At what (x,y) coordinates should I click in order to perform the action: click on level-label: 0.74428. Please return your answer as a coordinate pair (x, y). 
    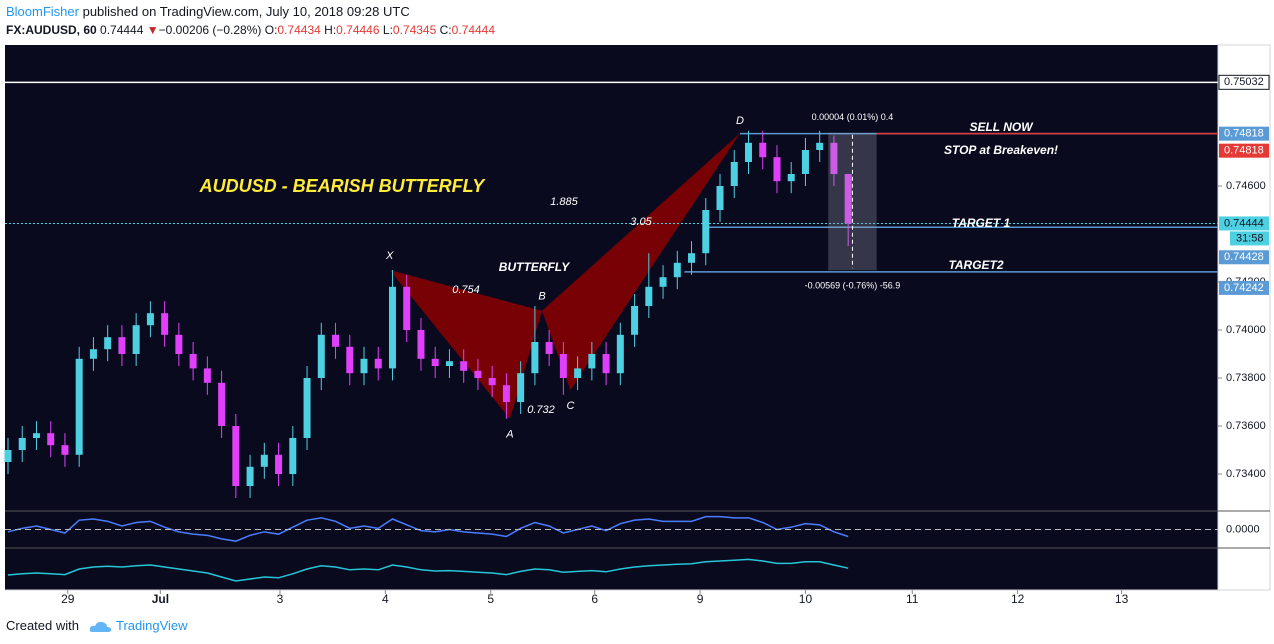
    Looking at the image, I should click on (1244, 257).